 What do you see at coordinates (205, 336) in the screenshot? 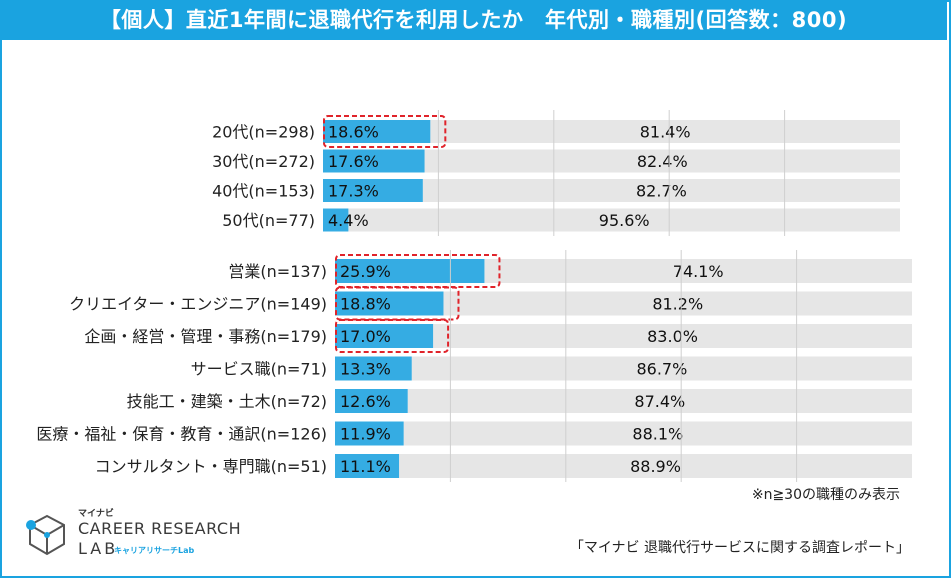
I see `category-label: 企画・経営・管理・事務(n=179)` at bounding box center [205, 336].